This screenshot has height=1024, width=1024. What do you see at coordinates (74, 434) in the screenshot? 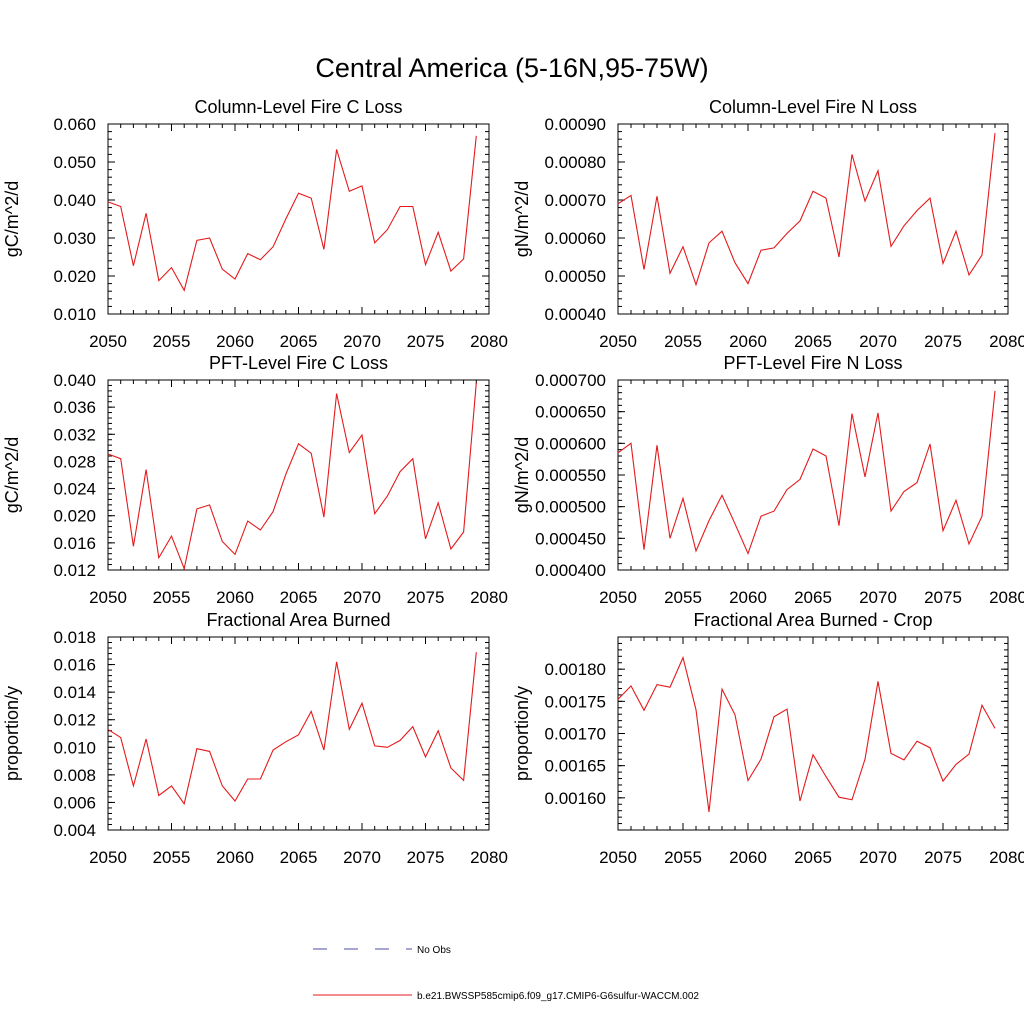
I see `y-tick-label: 0.032` at bounding box center [74, 434].